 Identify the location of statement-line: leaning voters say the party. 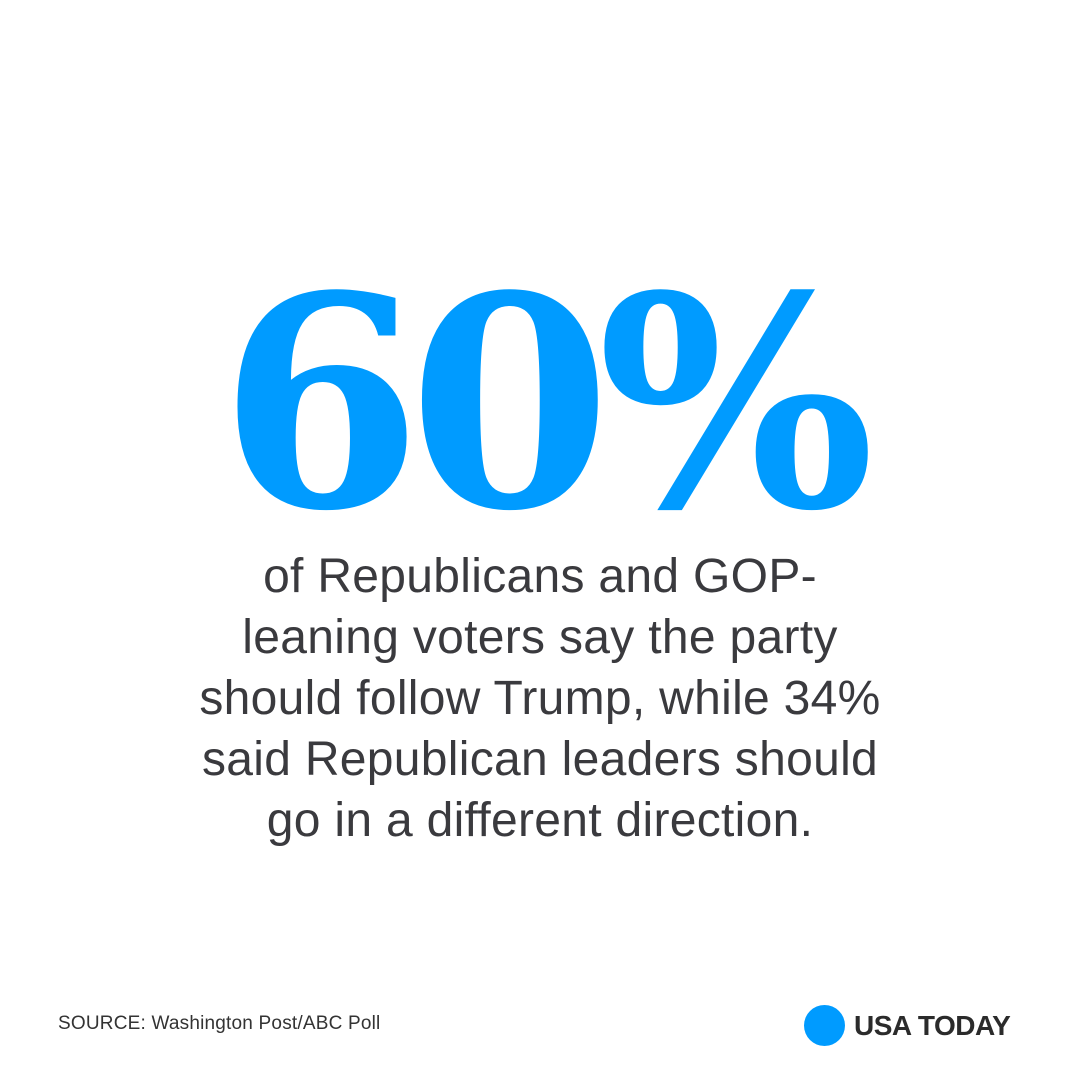
(540, 637).